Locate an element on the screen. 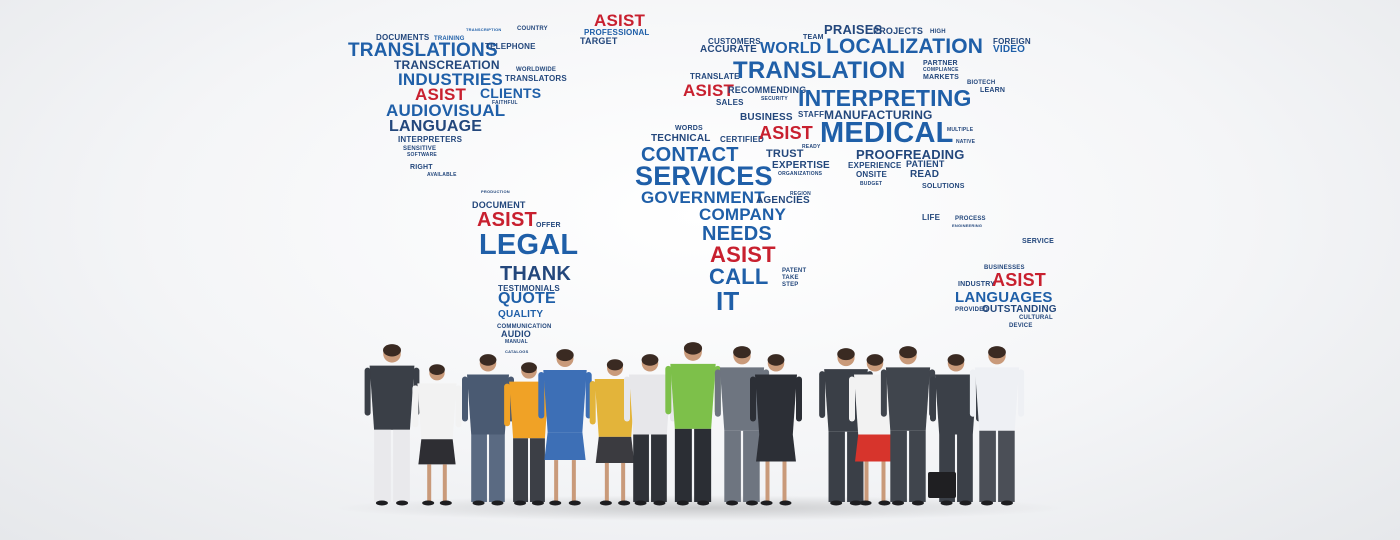 This screenshot has height=540, width=1400. word: TECHNICAL is located at coordinates (681, 138).